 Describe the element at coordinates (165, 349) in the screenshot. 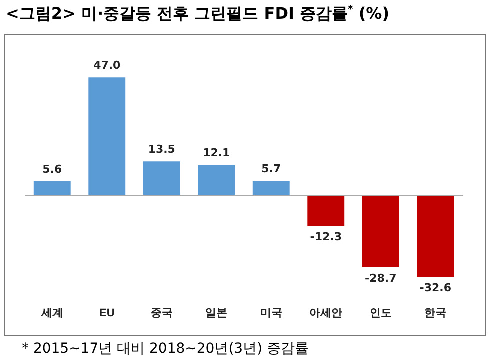

I see `text: * 2015~17년 대비 2018~20년(3년) 증감률` at that location.